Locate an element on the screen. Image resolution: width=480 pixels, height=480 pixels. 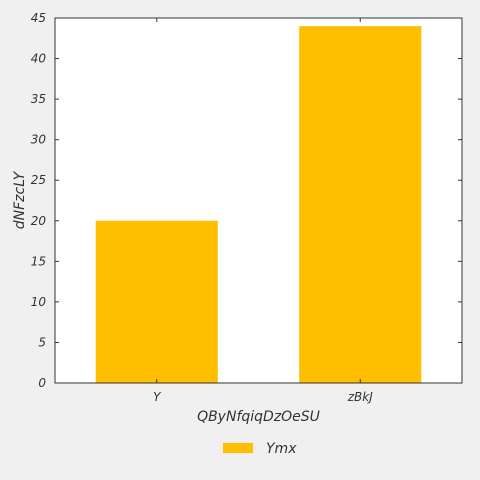
y-tick-label: 0 is located at coordinates (42, 383).